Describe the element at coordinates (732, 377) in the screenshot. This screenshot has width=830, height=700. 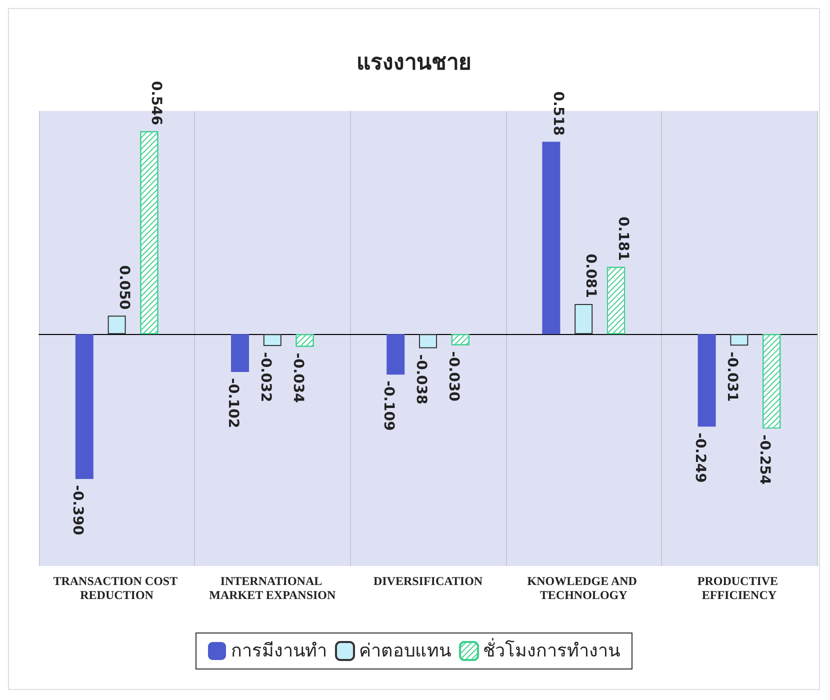
I see `data-label: -0.031` at that location.